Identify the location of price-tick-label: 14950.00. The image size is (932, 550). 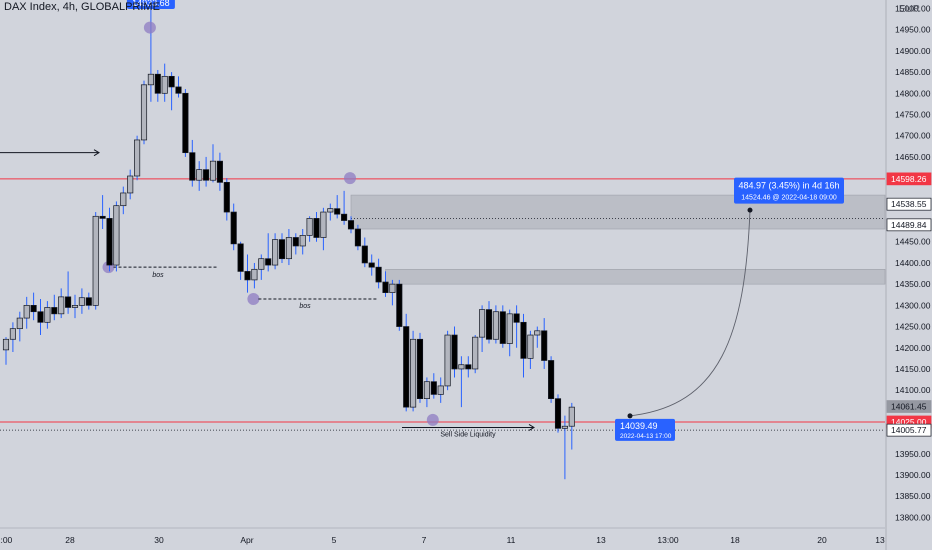
(913, 30).